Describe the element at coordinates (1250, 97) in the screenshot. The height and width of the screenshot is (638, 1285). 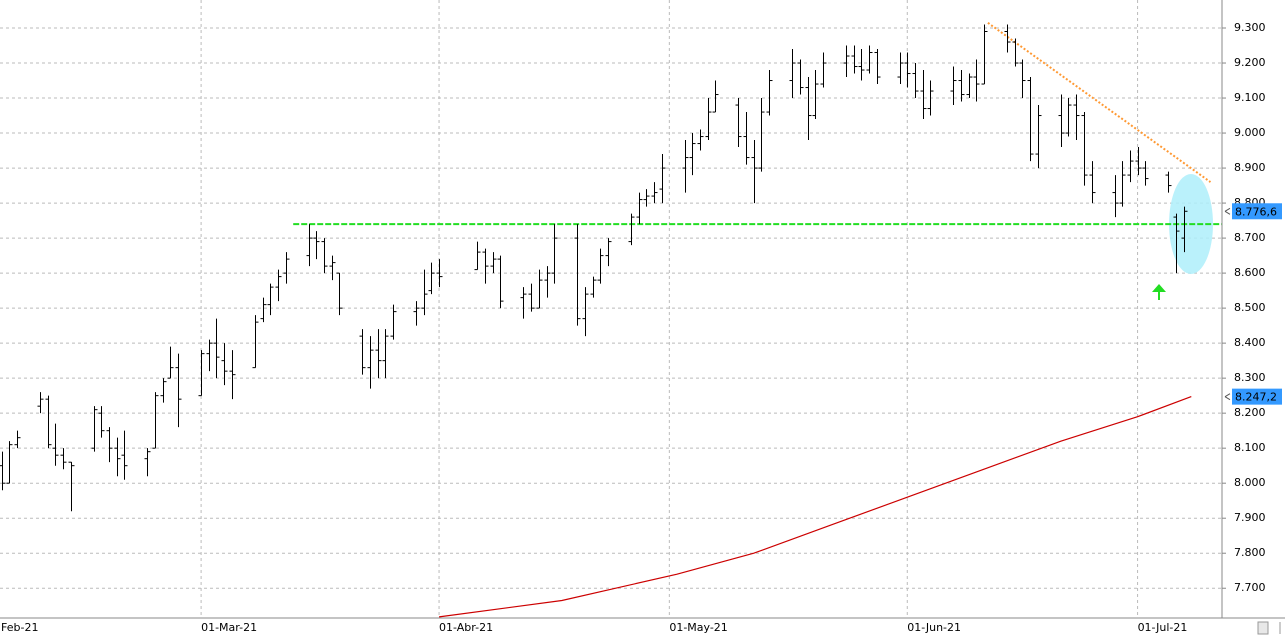
I see `y-tick-label: 9.100` at that location.